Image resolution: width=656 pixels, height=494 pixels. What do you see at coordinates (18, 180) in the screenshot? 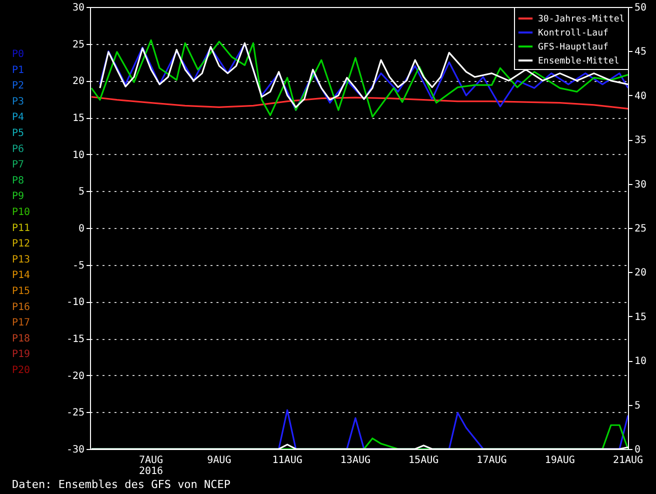
I see `legend-label: P8` at bounding box center [18, 180].